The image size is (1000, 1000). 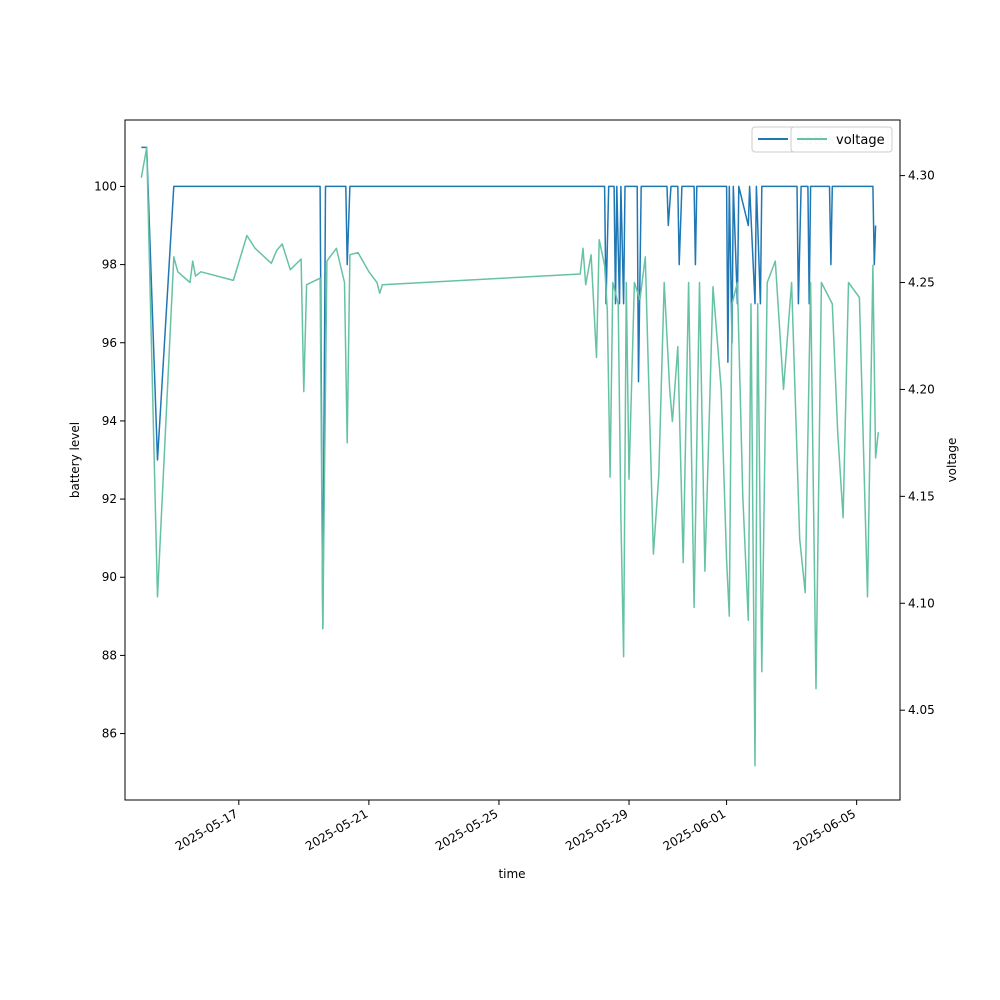 I want to click on x-tick-label: 2025-06-01, so click(x=694, y=829).